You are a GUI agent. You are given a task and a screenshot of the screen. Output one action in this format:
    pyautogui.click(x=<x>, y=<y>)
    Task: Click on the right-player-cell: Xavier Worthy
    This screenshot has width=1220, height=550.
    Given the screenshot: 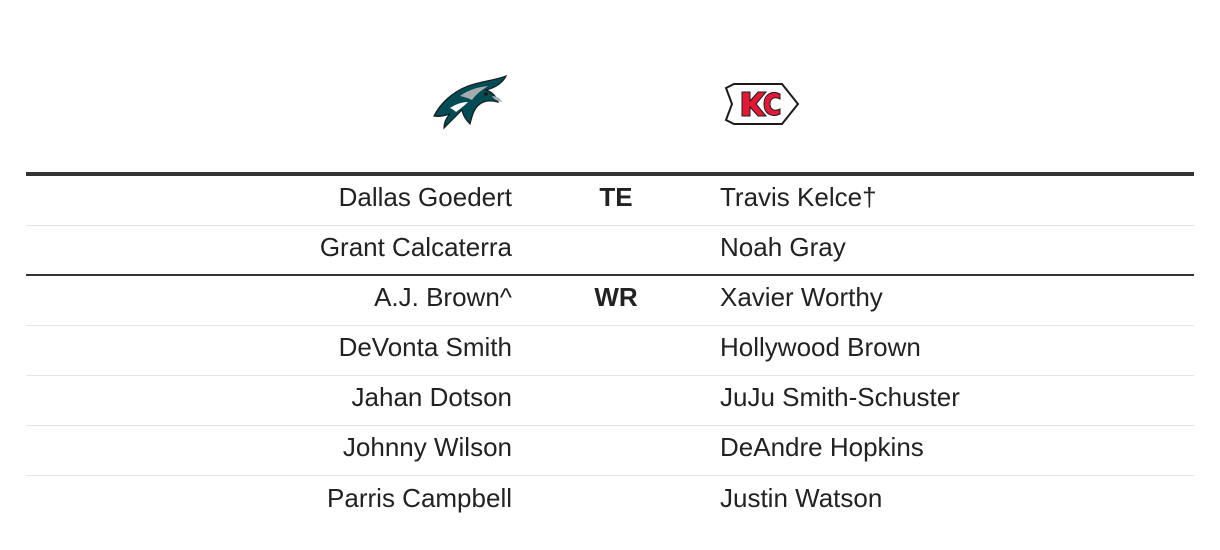 What is the action you would take?
    pyautogui.click(x=801, y=297)
    